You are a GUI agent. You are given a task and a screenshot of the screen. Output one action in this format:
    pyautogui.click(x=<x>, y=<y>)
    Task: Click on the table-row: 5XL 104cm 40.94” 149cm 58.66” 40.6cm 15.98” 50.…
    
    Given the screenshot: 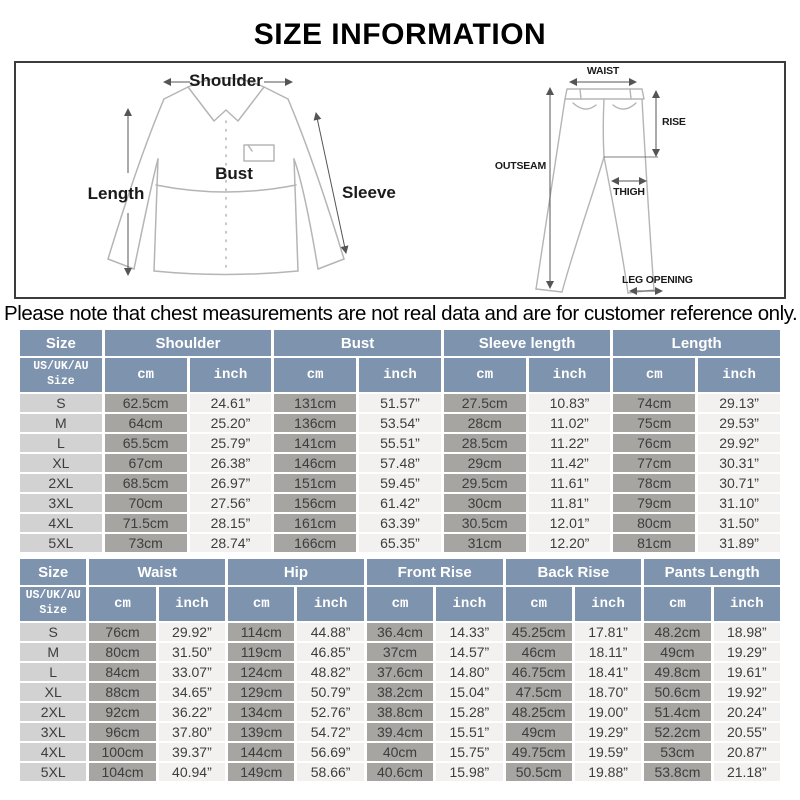 What is the action you would take?
    pyautogui.click(x=400, y=772)
    